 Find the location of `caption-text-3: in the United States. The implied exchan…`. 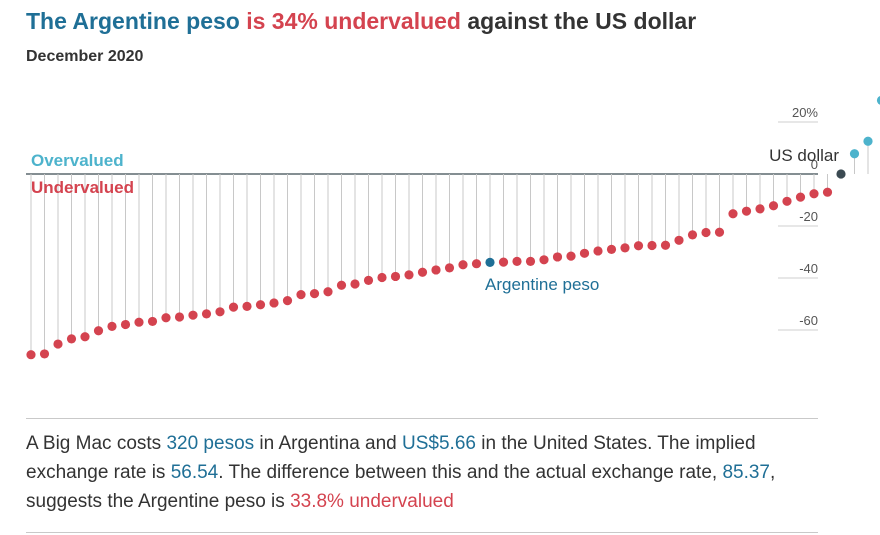

caption-text-3: in the United States. The implied exchan… is located at coordinates (391, 458).